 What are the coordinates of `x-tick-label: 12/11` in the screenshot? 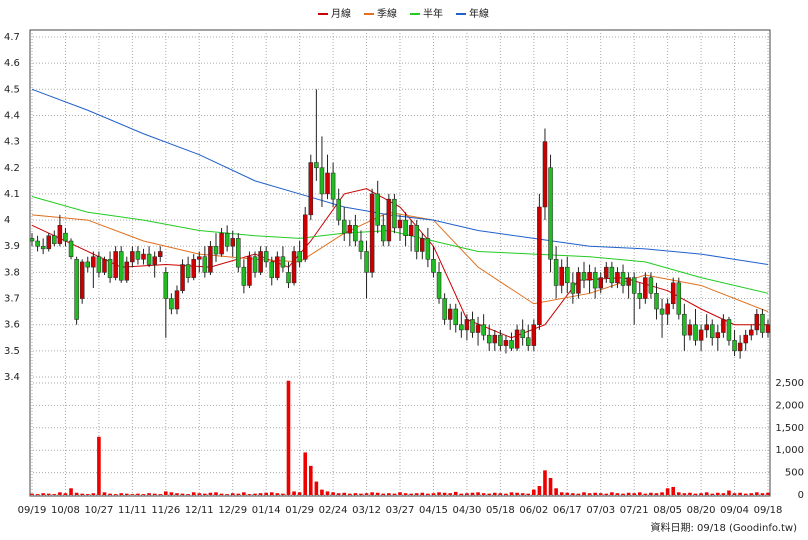 It's located at (199, 510).